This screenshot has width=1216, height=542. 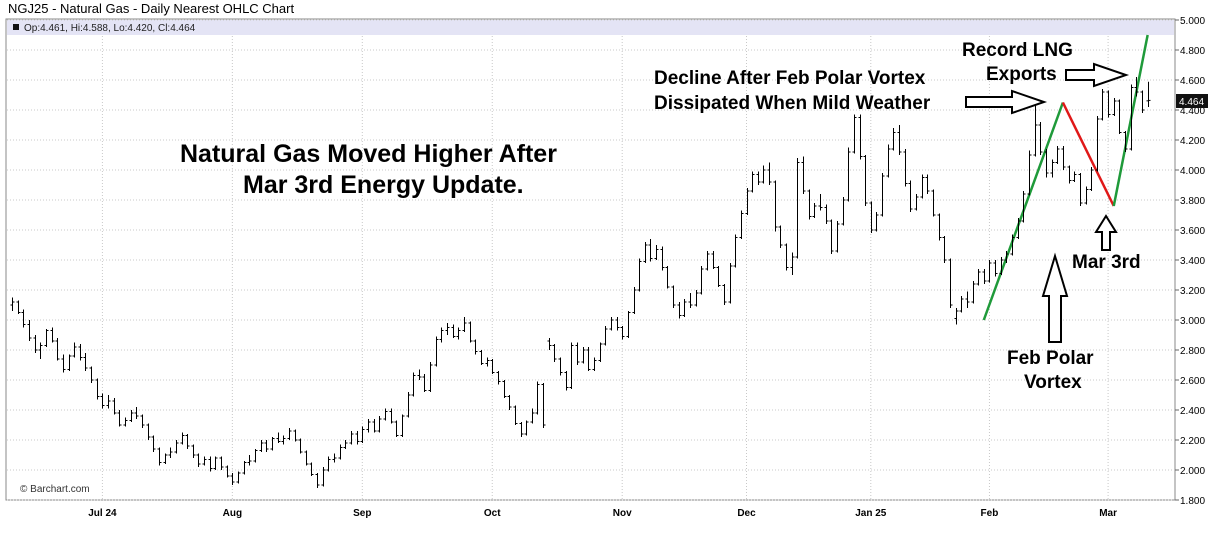 I want to click on y-tick-label: 3.800, so click(x=1192, y=201).